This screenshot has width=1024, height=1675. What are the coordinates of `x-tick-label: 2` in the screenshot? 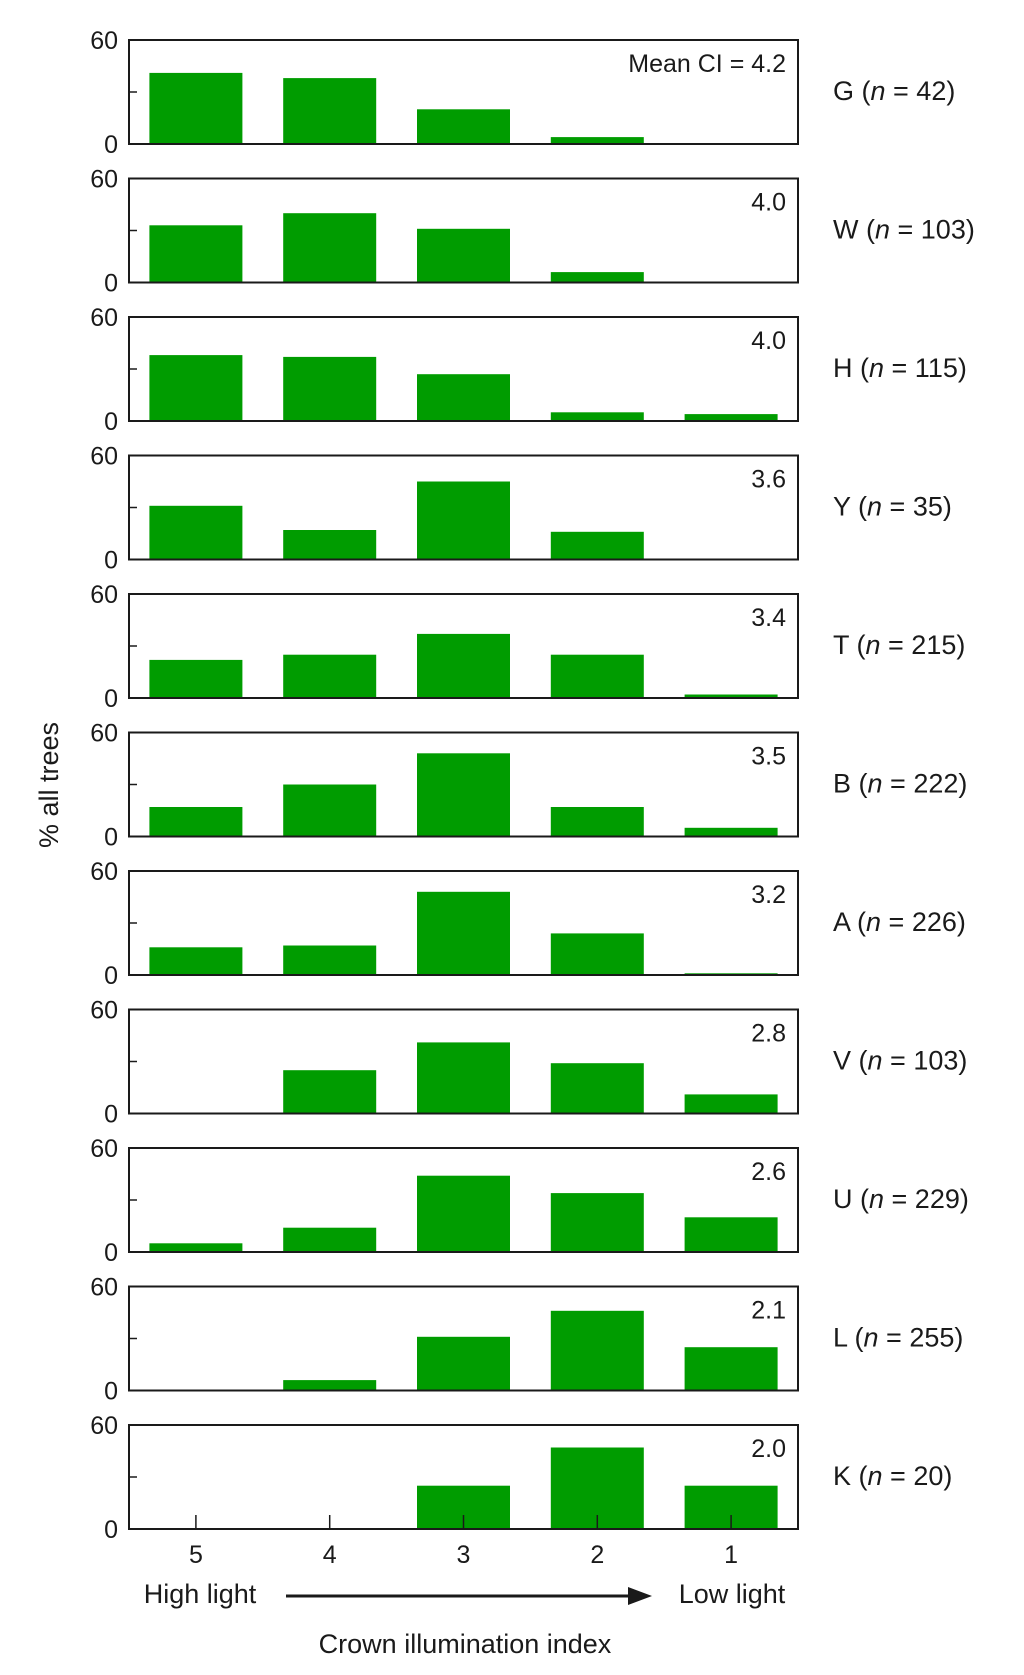 It's located at (597, 1555).